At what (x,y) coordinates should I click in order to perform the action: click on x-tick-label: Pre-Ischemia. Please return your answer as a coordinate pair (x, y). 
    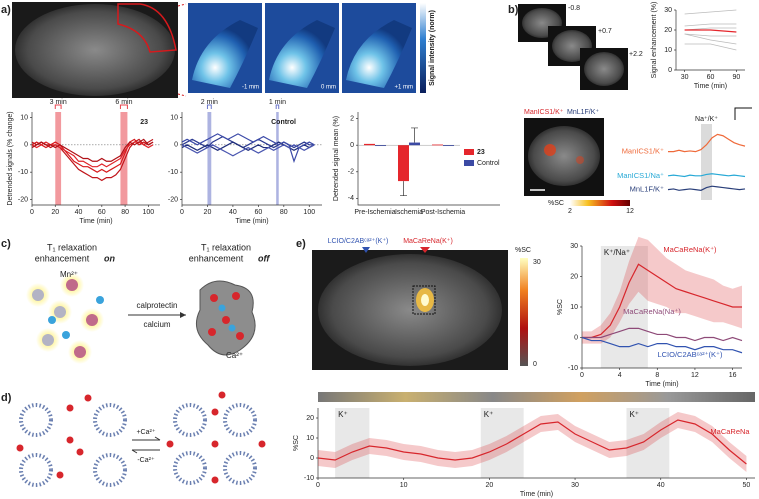
    Looking at the image, I should click on (374, 212).